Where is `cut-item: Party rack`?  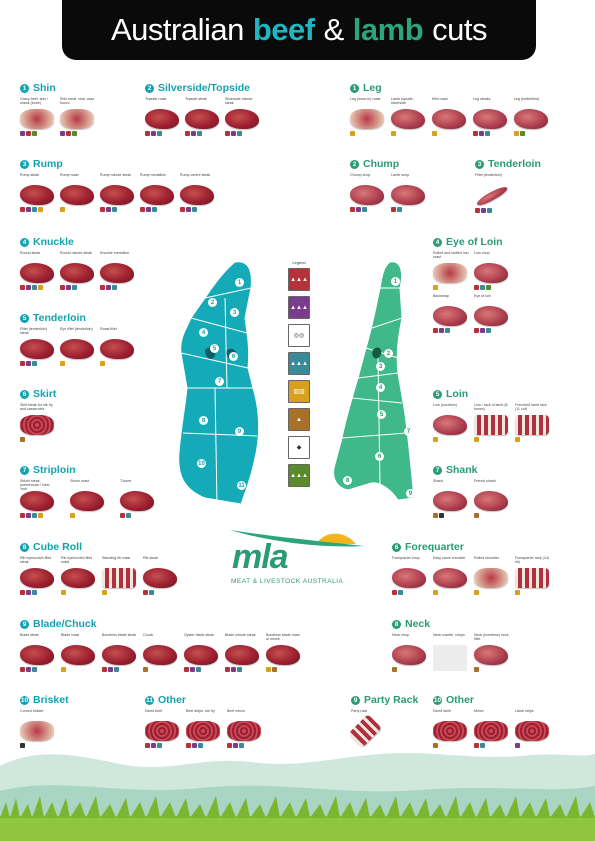
cut-item: Party rack is located at coordinates (367, 728).